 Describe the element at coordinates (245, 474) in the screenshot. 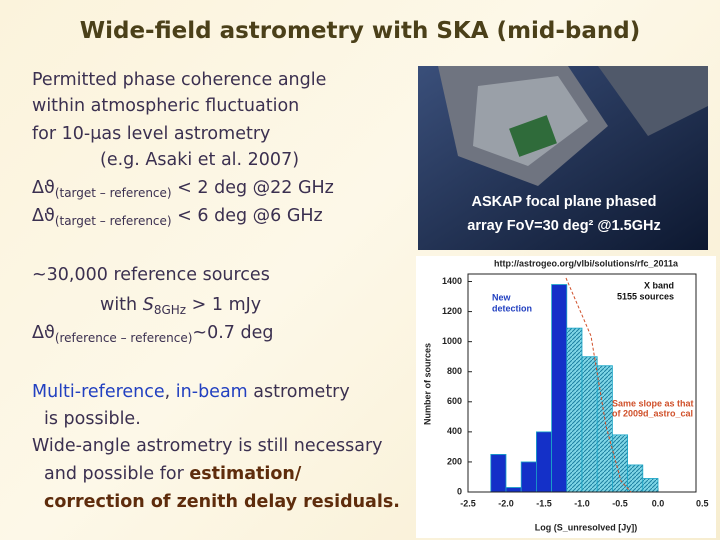

I see `text-segment: estimation/` at that location.